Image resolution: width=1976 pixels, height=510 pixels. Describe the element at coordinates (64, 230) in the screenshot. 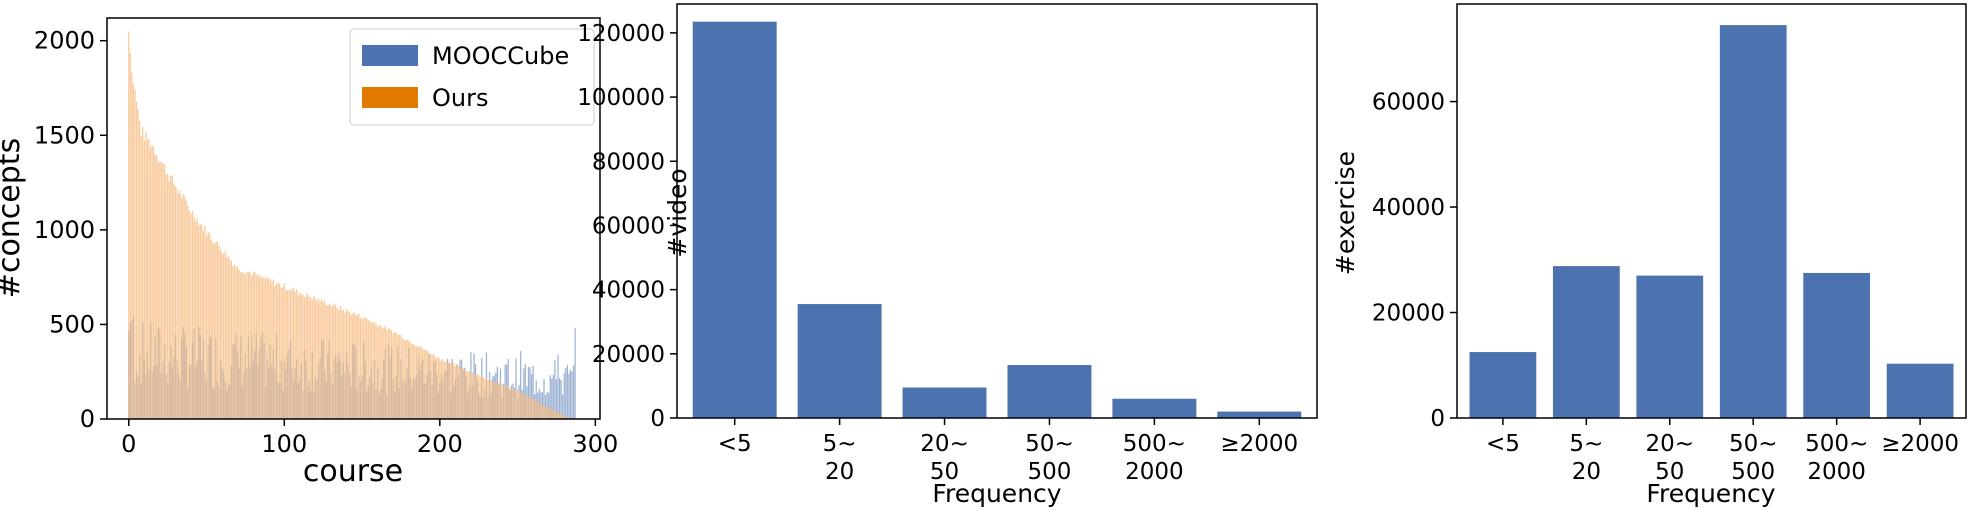

I see `y-tick-label: 1000` at that location.